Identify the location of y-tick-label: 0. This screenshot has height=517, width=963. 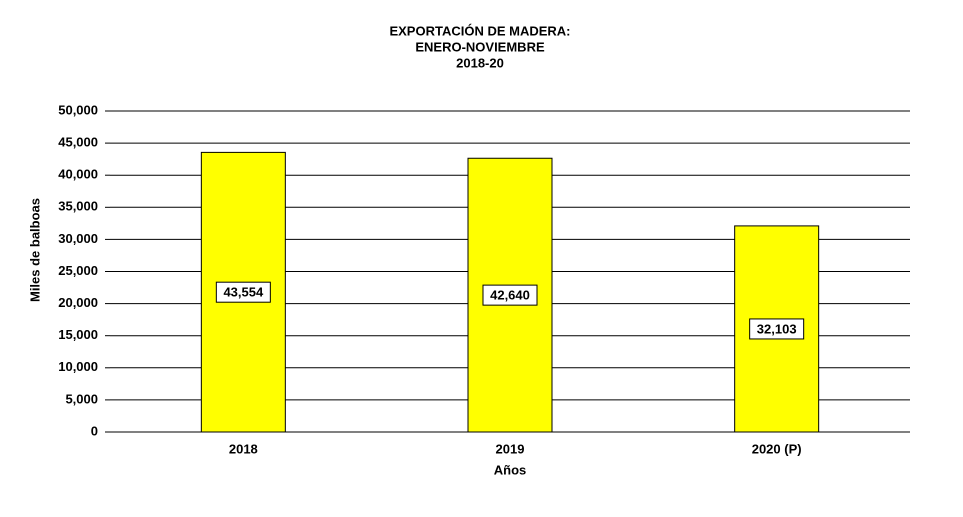
(94, 430).